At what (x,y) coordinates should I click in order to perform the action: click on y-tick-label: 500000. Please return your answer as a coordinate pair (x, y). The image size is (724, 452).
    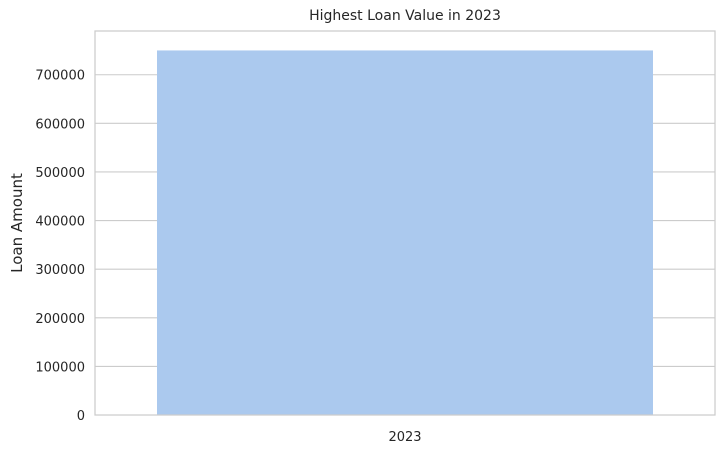
    Looking at the image, I should click on (60, 173).